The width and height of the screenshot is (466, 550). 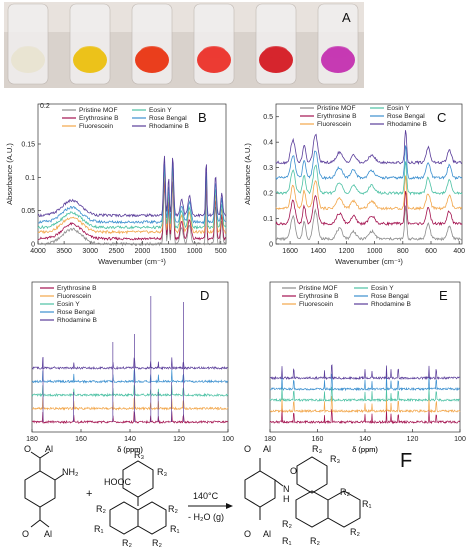 I want to click on y-axis-label: Absorbance (A.U.), so click(x=247, y=174).